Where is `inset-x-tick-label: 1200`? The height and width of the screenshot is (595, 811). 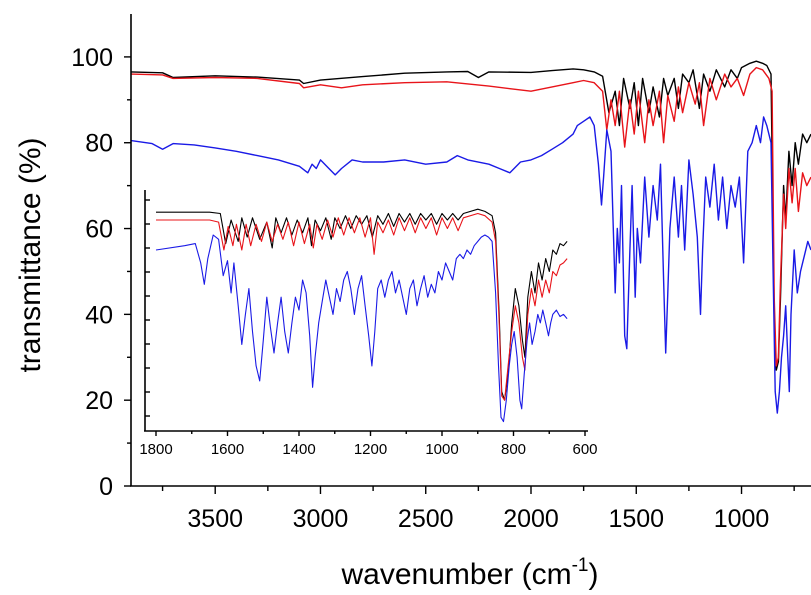 inset-x-tick-label: 1200 is located at coordinates (370, 449).